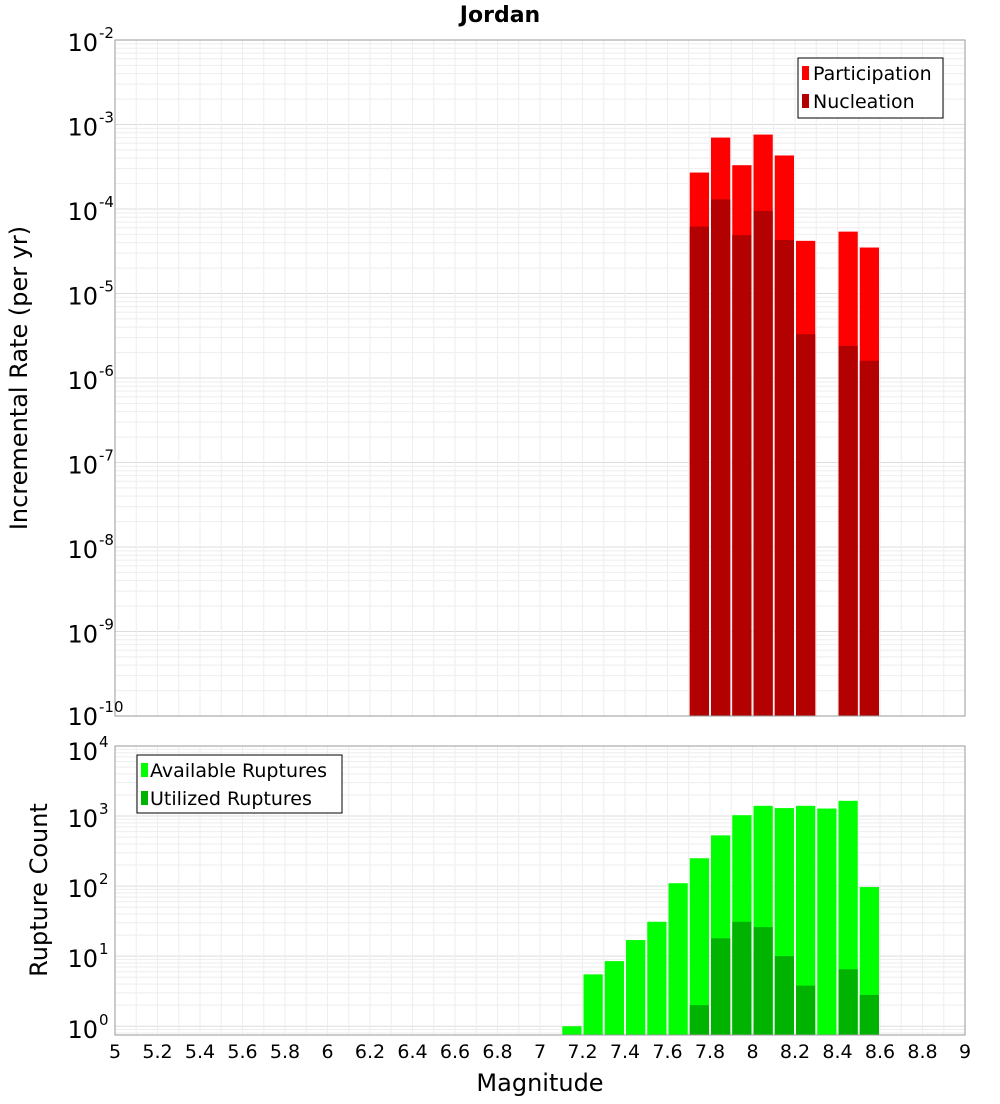 The height and width of the screenshot is (1104, 1000). What do you see at coordinates (327, 1052) in the screenshot?
I see `x-tick-label: 6` at bounding box center [327, 1052].